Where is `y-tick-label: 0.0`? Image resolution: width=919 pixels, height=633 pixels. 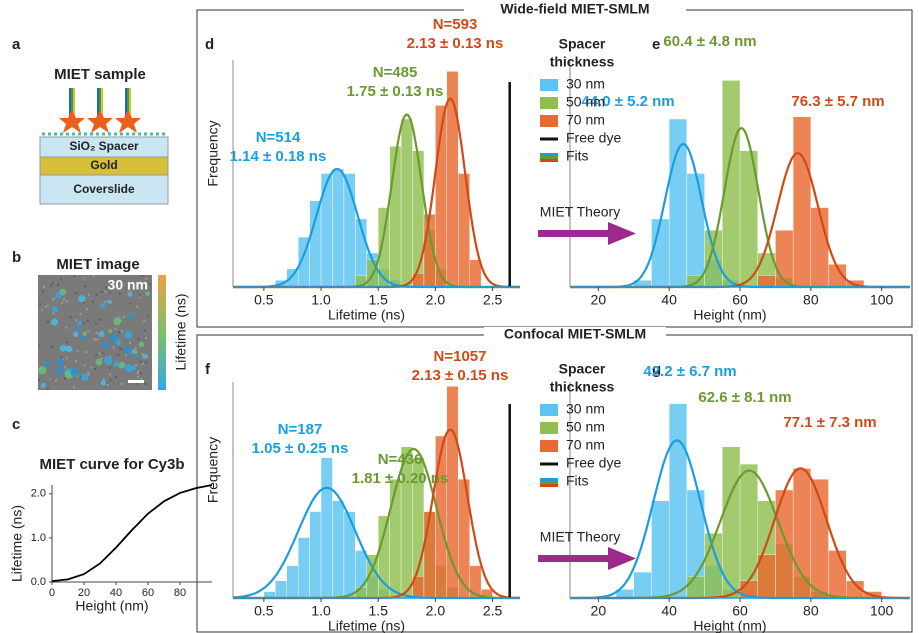
y-tick-label: 0.0 is located at coordinates (38, 582).